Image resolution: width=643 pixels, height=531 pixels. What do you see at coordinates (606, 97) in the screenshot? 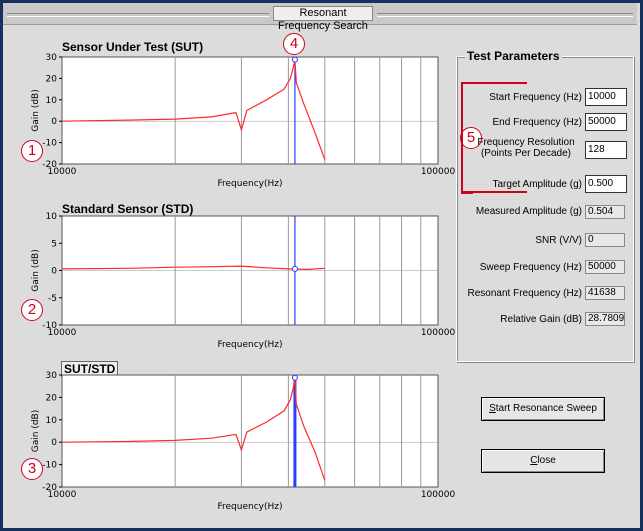
I see `start-frequency-input: 10000` at bounding box center [606, 97].